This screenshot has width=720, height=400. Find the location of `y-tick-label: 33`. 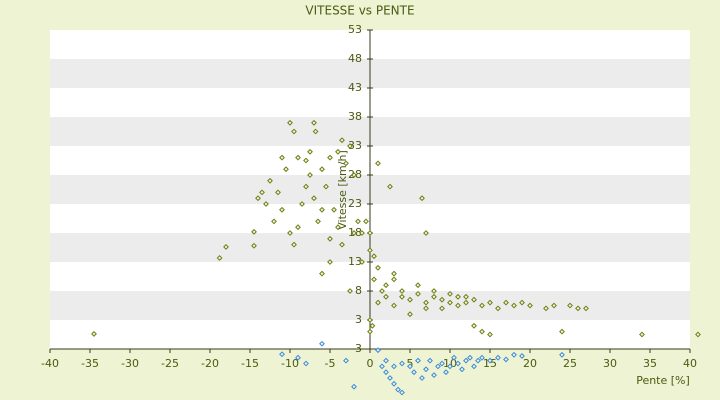

y-tick-label: 33 is located at coordinates (355, 145).